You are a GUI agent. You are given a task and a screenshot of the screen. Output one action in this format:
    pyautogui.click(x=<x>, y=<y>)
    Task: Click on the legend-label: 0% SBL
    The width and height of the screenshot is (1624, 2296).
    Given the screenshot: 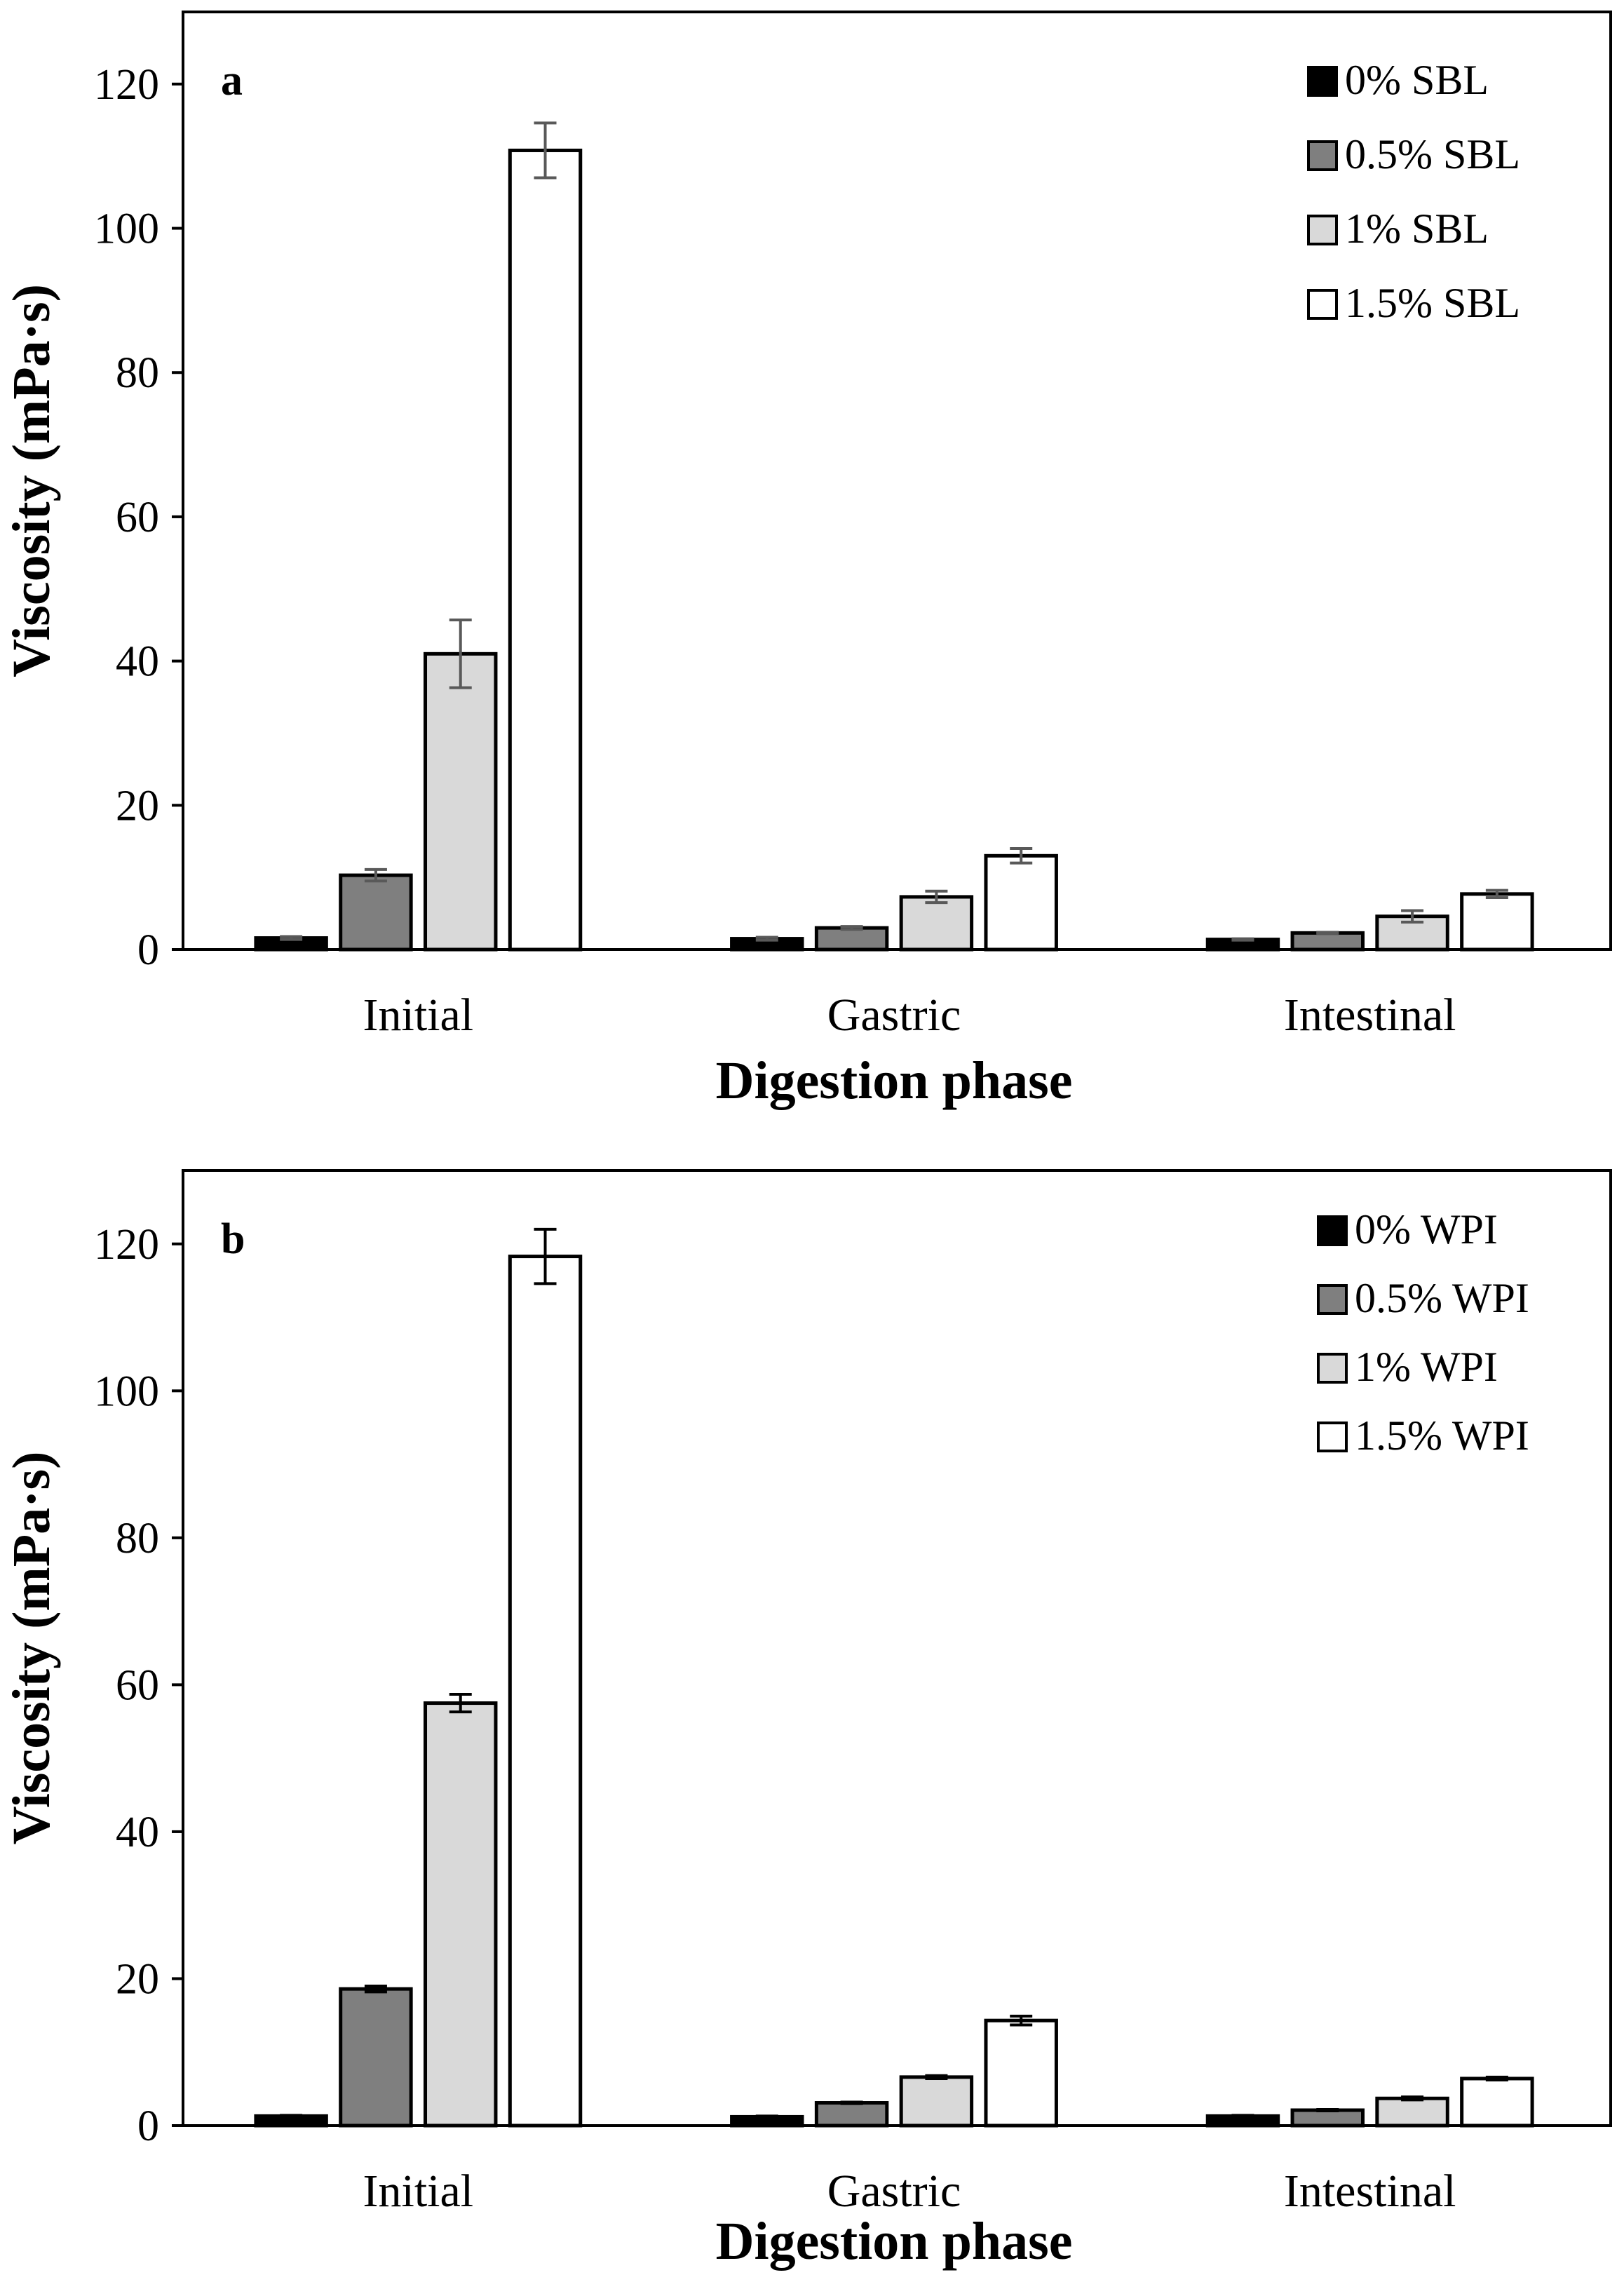 What is the action you would take?
    pyautogui.click(x=1417, y=80)
    